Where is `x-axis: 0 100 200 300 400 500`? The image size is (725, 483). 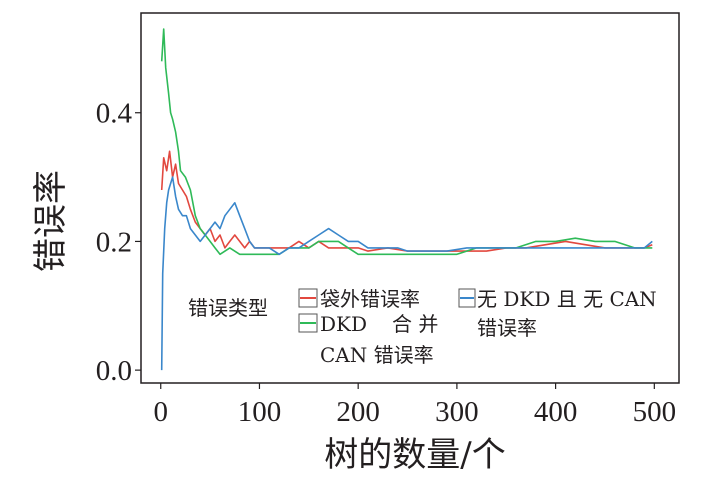
x-axis: 0 100 200 300 400 500 is located at coordinates (414, 405).